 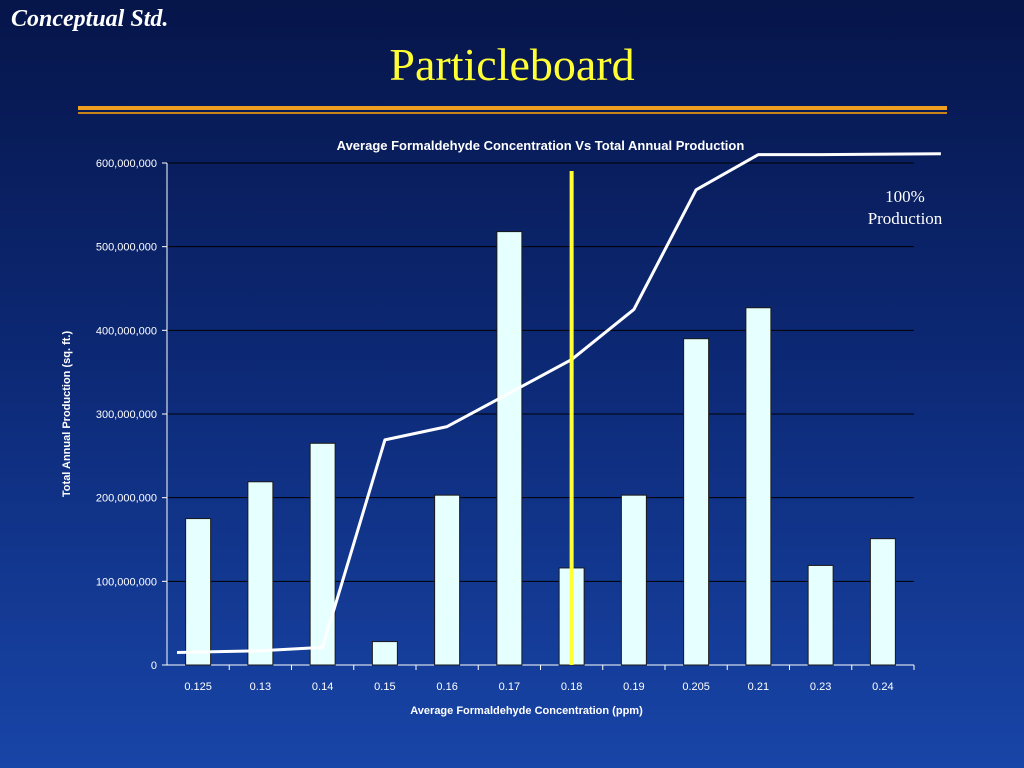 I want to click on full-production-callout: 100% Production, so click(x=905, y=208).